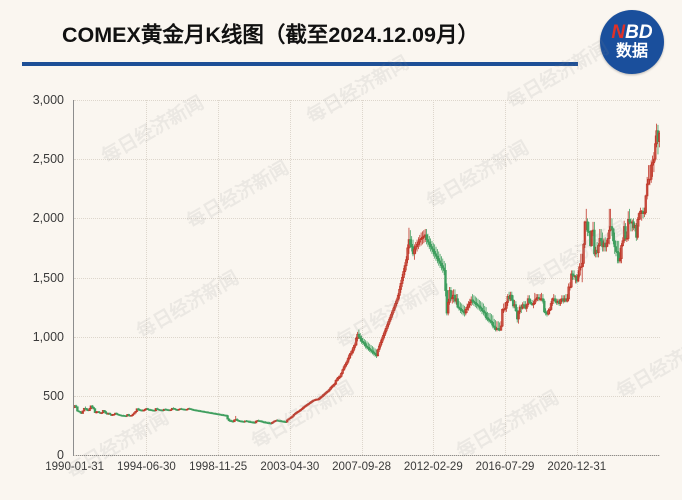  Describe the element at coordinates (290, 467) in the screenshot. I see `x-tick-label: 2003-04-30` at that location.